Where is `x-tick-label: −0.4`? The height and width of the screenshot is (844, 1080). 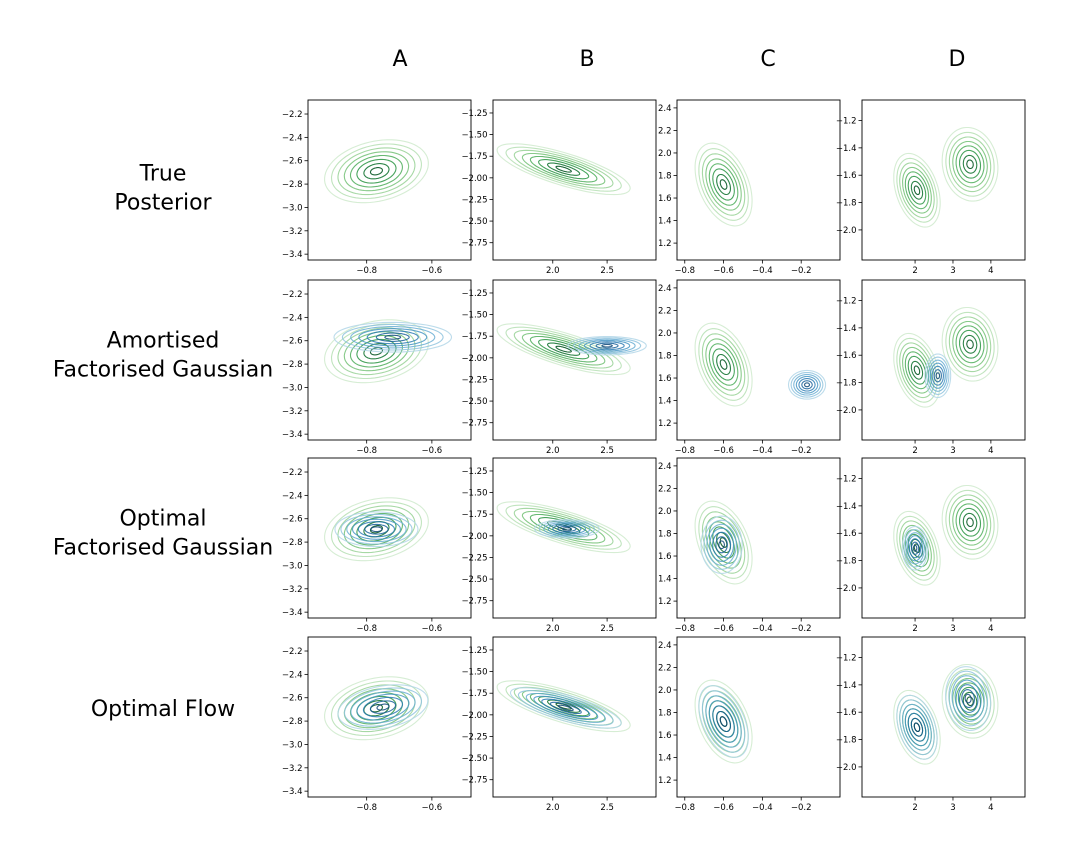 x-tick-label: −0.4 is located at coordinates (762, 451).